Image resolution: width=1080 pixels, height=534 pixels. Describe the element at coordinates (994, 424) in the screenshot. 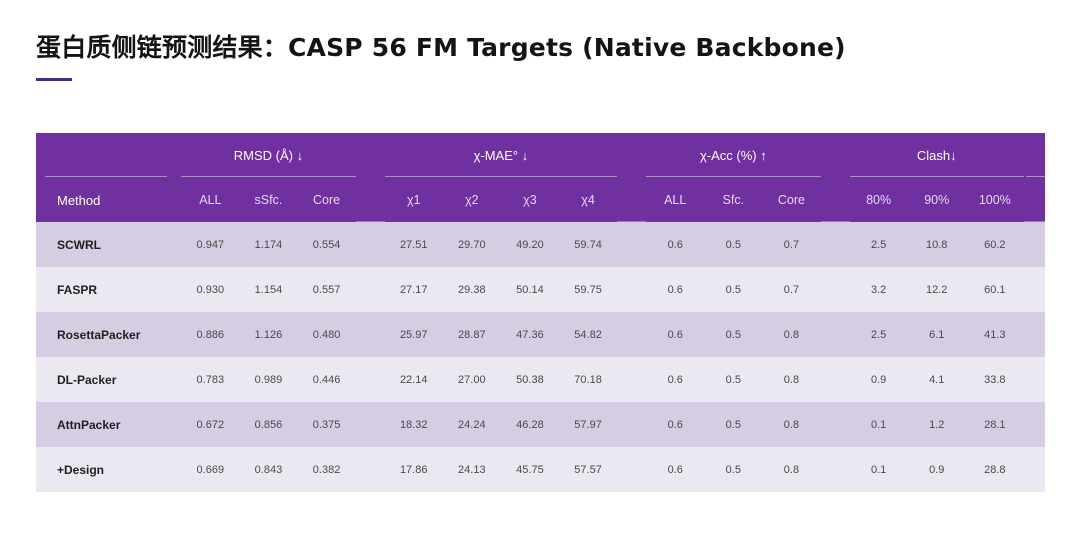

I see `table-cell: 28.1` at that location.